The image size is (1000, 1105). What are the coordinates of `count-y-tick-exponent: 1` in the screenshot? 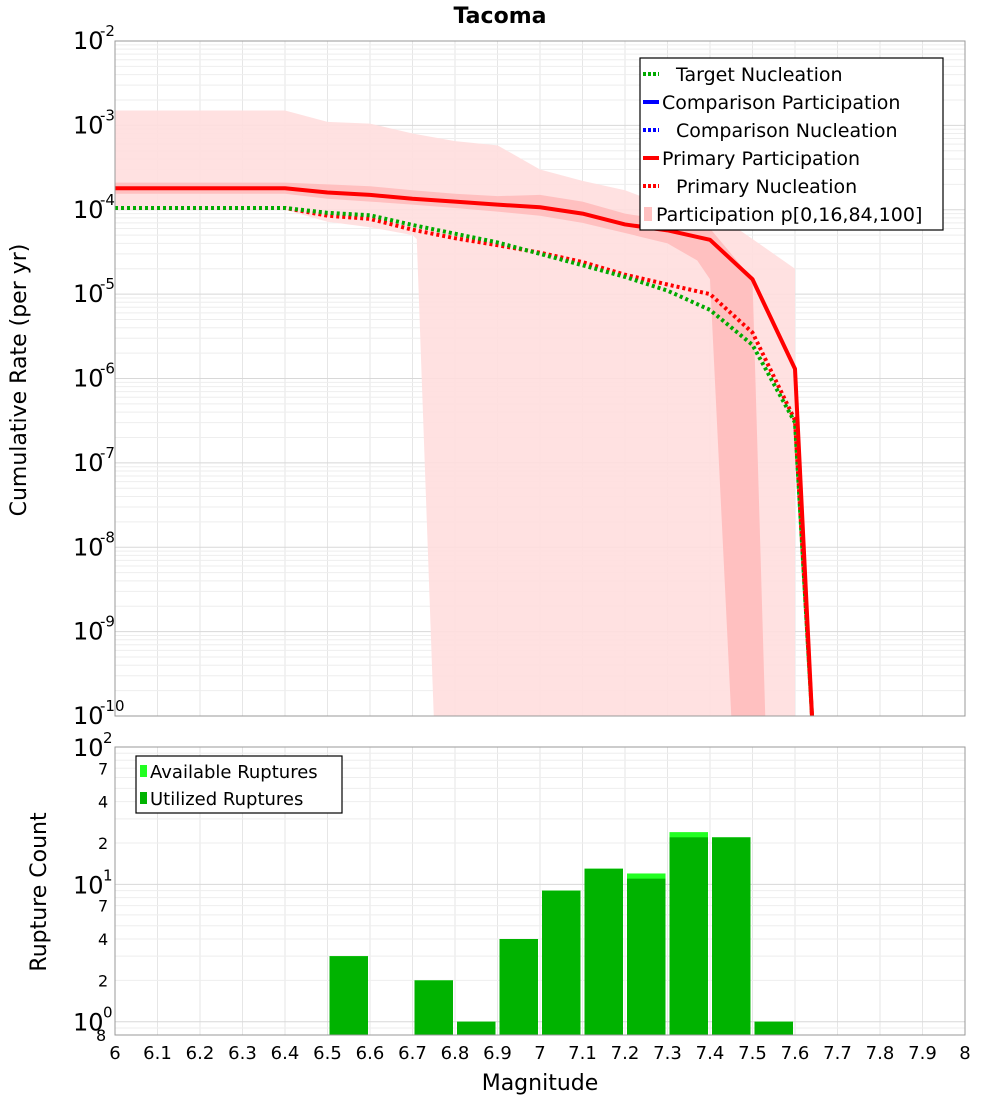 It's located at (108, 875).